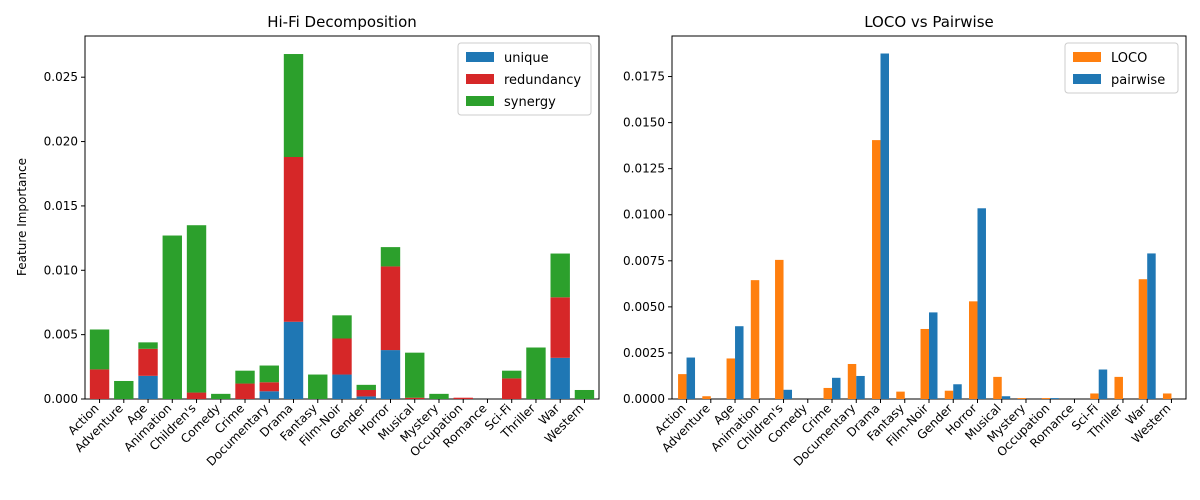 This screenshot has width=1200, height=500. What do you see at coordinates (929, 22) in the screenshot?
I see `chart-title: LOCO vs Pairwise` at bounding box center [929, 22].